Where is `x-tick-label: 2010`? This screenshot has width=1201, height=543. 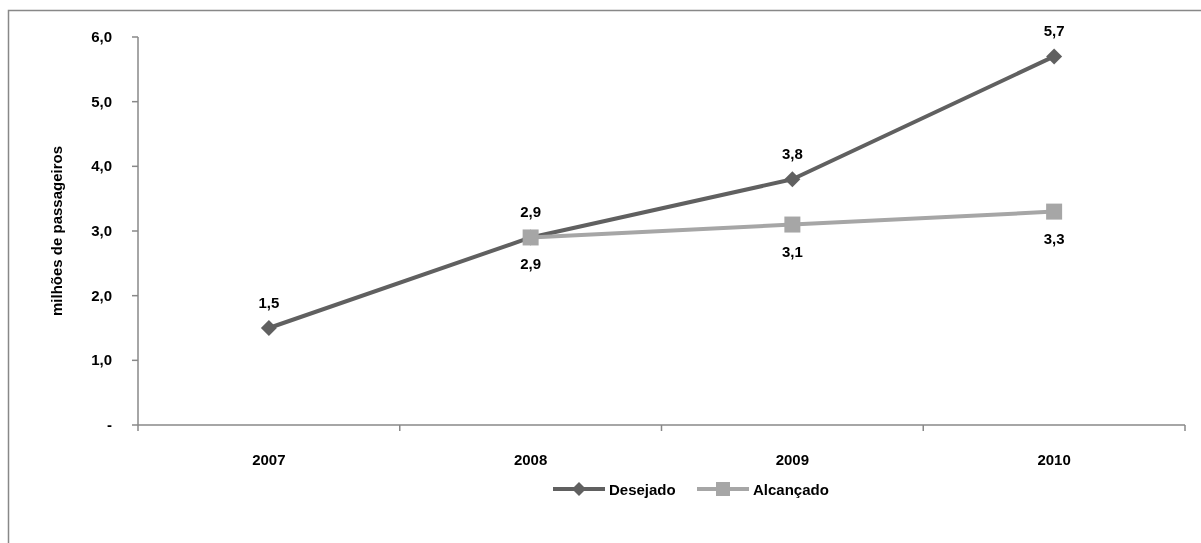 x-tick-label: 2010 is located at coordinates (1054, 459).